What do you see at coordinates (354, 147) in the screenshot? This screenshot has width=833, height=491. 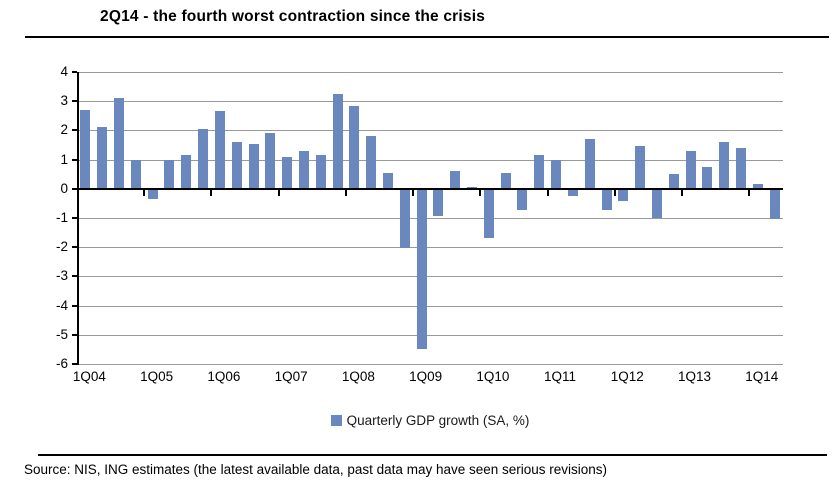 I see `bar-1Q08` at bounding box center [354, 147].